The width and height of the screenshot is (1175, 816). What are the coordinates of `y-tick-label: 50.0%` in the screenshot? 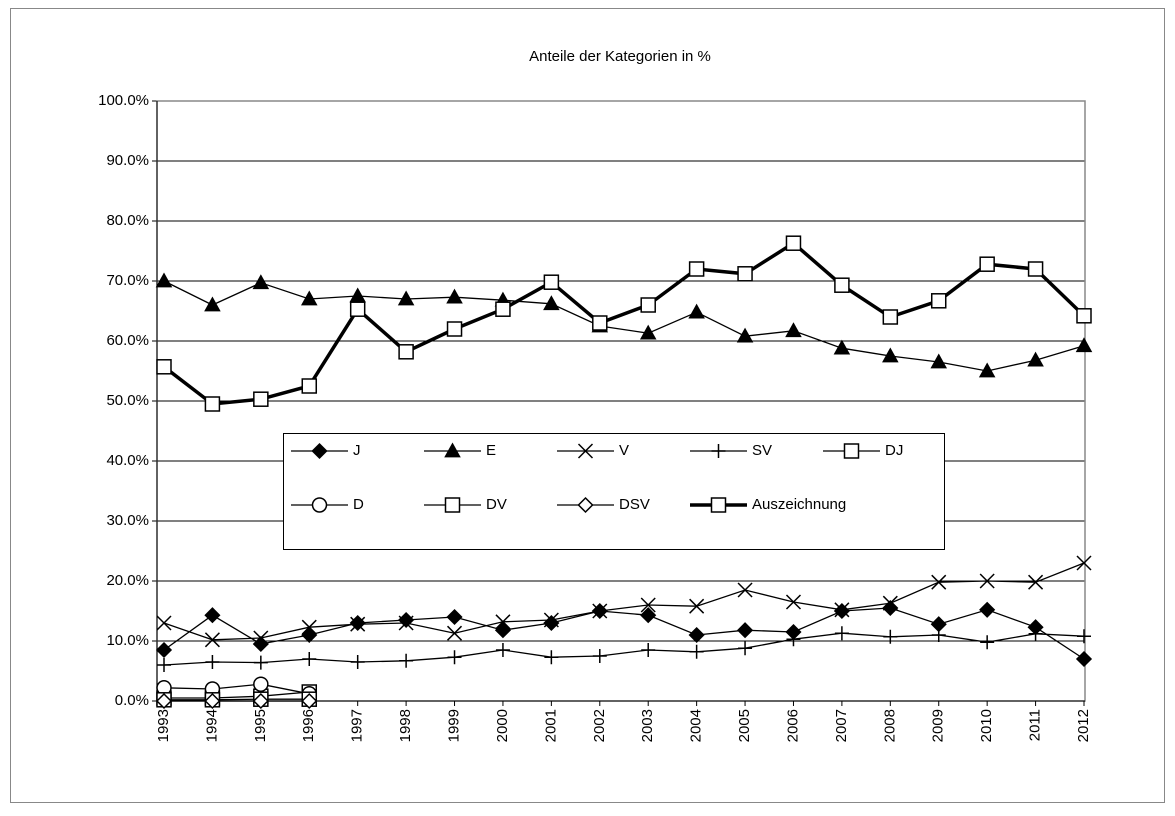 It's located at (127, 400).